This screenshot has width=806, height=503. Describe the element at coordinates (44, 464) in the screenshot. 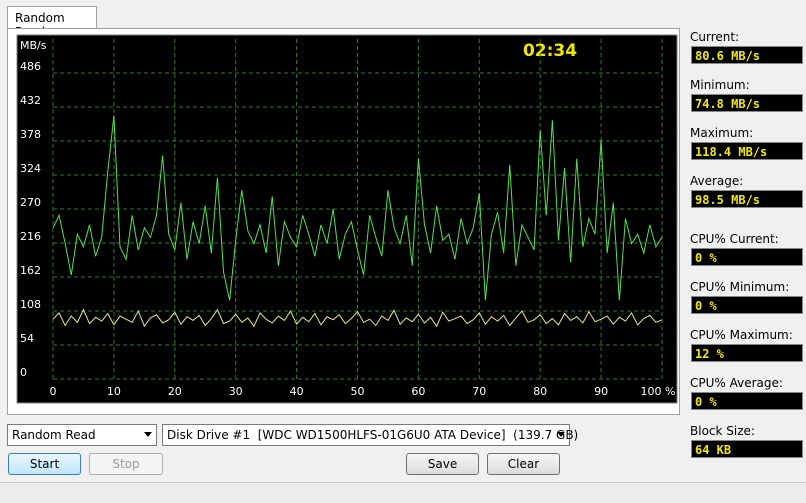

I see `start-button: Start` at that location.